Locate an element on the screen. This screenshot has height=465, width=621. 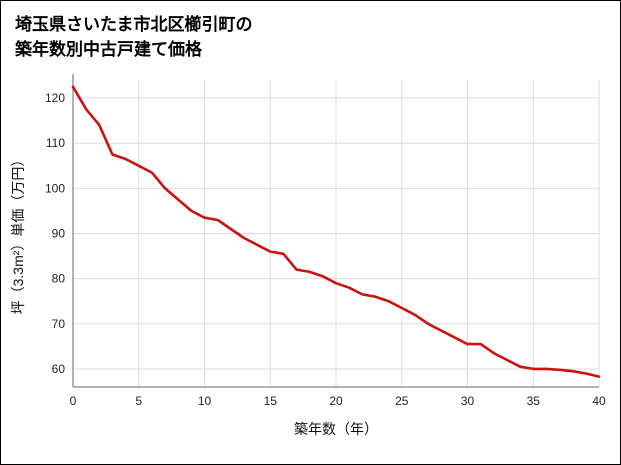
x-tick-label: 0 is located at coordinates (73, 401).